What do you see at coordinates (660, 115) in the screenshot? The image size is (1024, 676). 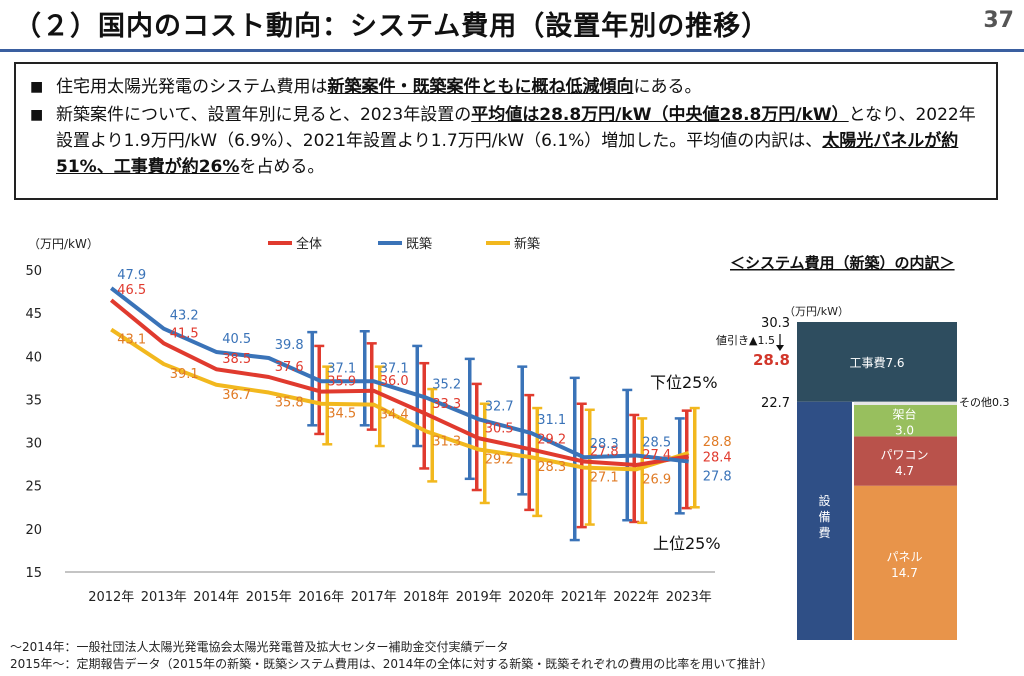 I see `bullet-2-emphasis-a: 平均値は28.8万円/kW（中央値28.8万円/kW）` at bounding box center [660, 115].